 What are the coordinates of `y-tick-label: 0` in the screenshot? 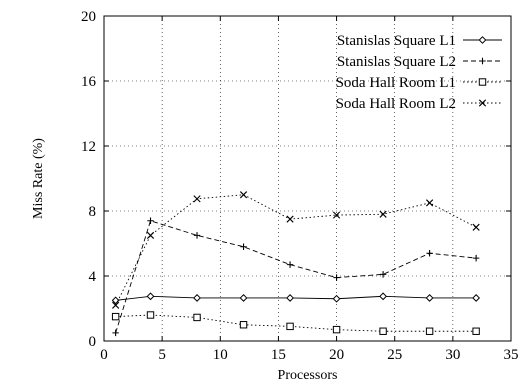 It's located at (93, 342).